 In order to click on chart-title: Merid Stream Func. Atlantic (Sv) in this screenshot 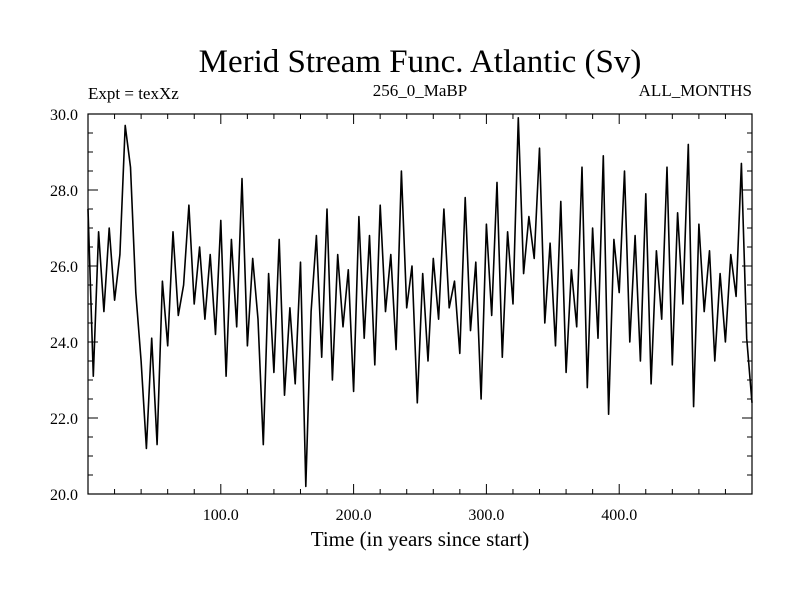, I will do `click(420, 62)`.